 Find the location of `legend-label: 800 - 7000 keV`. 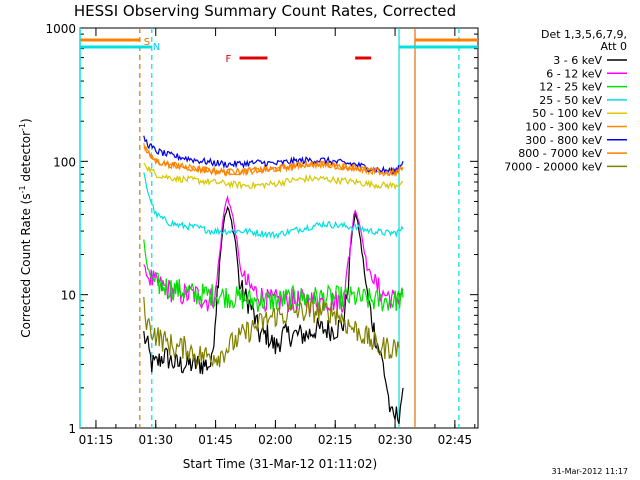

legend-label: 800 - 7000 keV is located at coordinates (560, 153).